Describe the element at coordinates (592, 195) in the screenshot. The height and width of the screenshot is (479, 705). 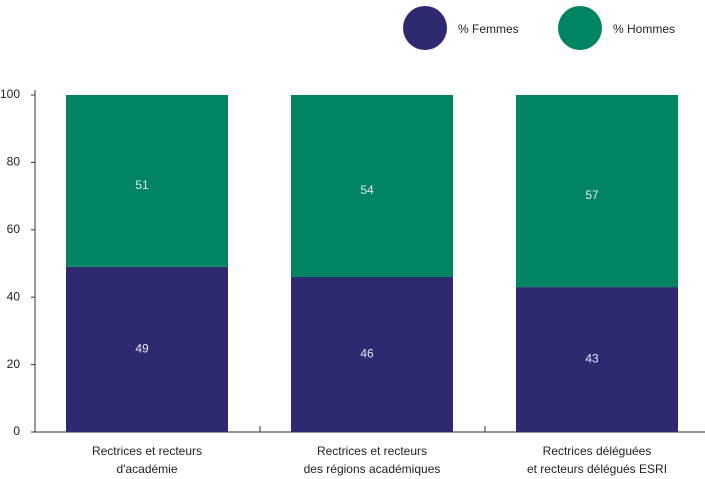
I see `value-label: 57` at that location.